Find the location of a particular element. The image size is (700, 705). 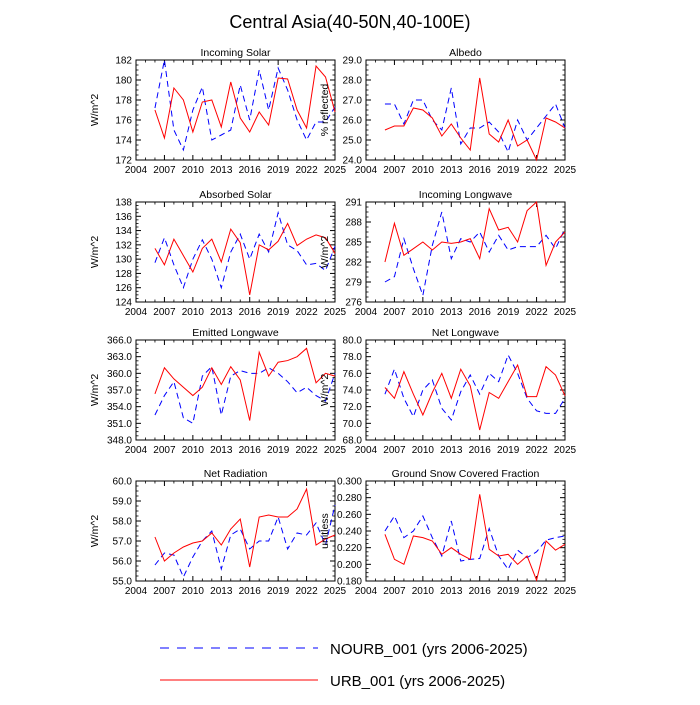

y-tick-label: 0.260 is located at coordinates (349, 515).